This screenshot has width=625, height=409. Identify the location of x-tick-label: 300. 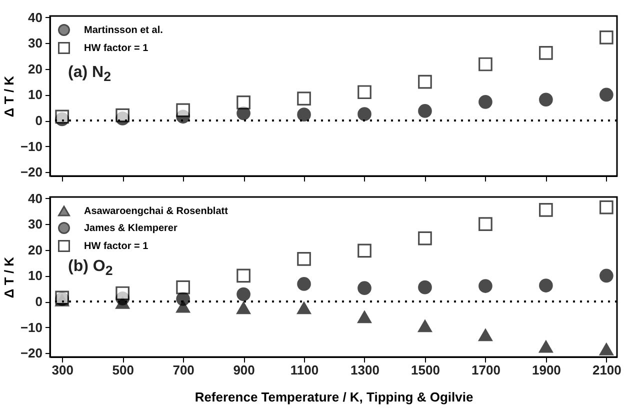
(63, 370).